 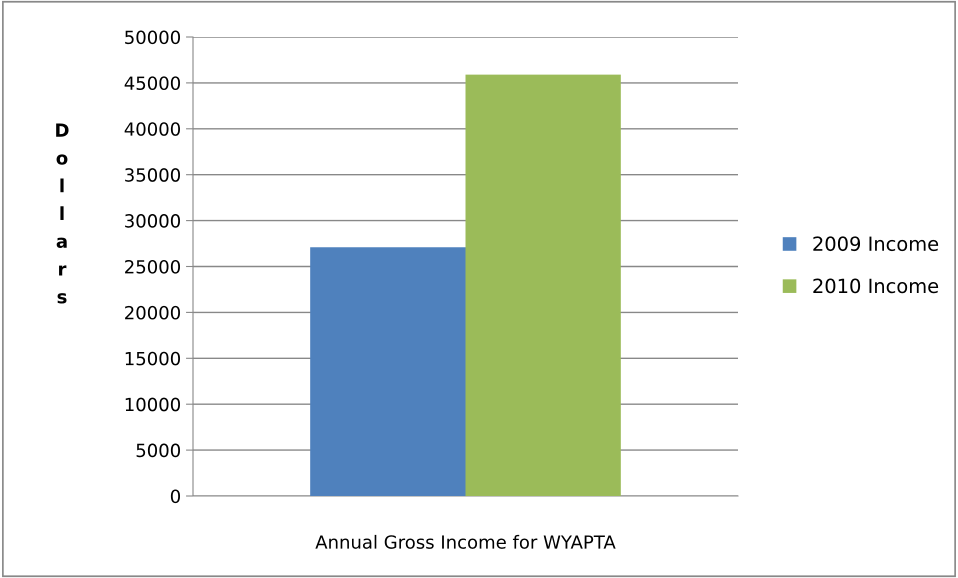 What do you see at coordinates (152, 129) in the screenshot?
I see `y-tick-label: 40000` at bounding box center [152, 129].